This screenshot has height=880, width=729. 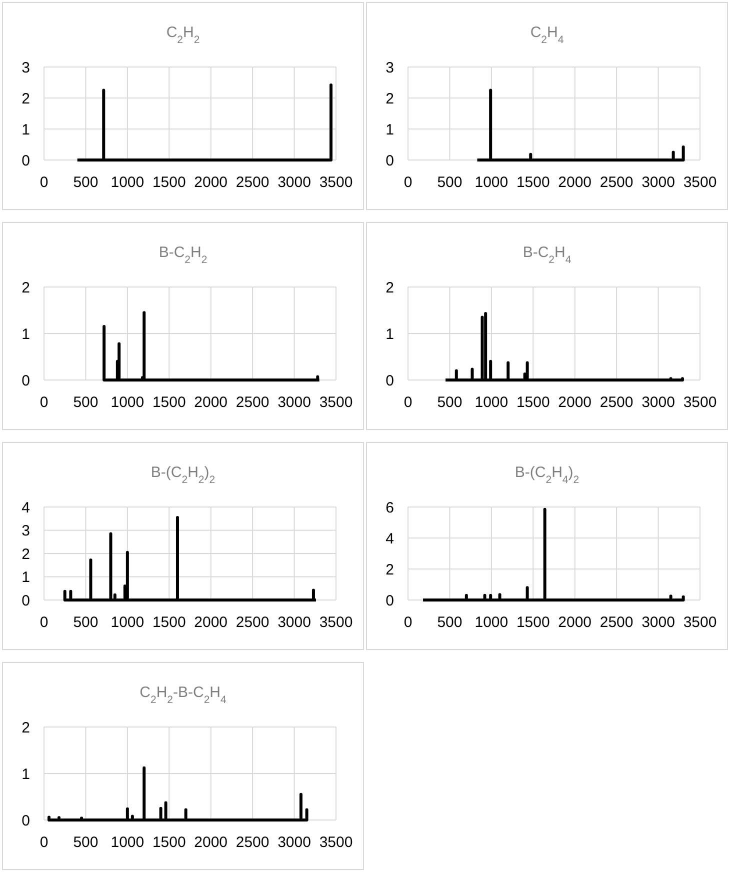 What do you see at coordinates (183, 35) in the screenshot?
I see `chart-title: C$_{2}$H$_{2}$` at bounding box center [183, 35].